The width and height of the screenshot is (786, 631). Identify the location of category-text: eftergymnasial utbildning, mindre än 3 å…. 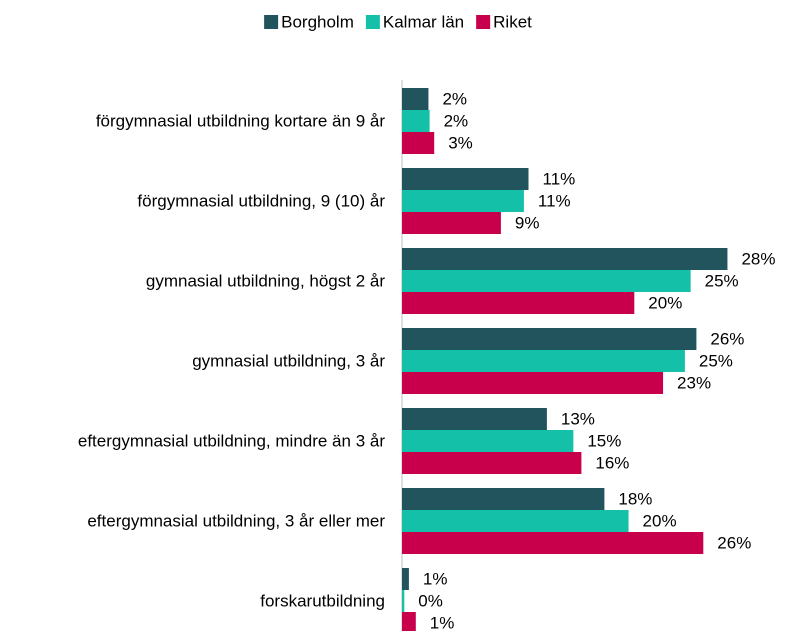
(231, 441).